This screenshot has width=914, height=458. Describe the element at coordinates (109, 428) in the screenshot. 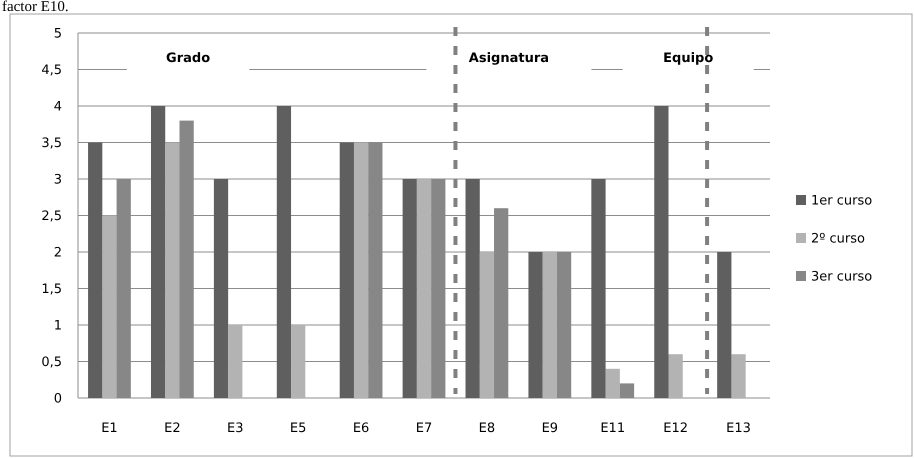

I see `x-tick-label: E1` at that location.